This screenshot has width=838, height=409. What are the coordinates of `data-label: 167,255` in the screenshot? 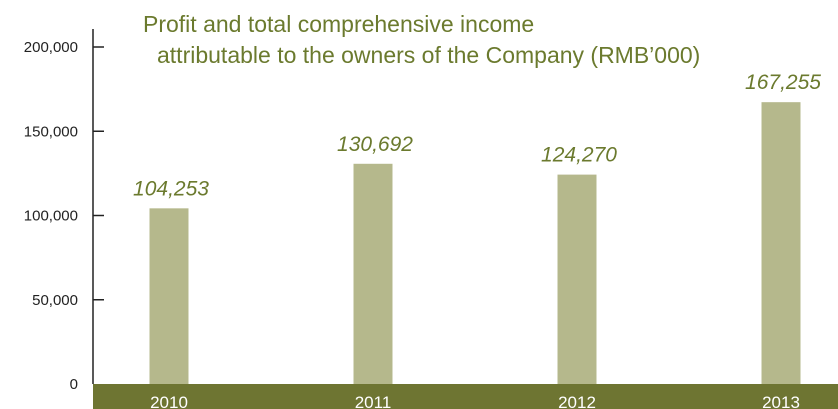 It's located at (783, 82).